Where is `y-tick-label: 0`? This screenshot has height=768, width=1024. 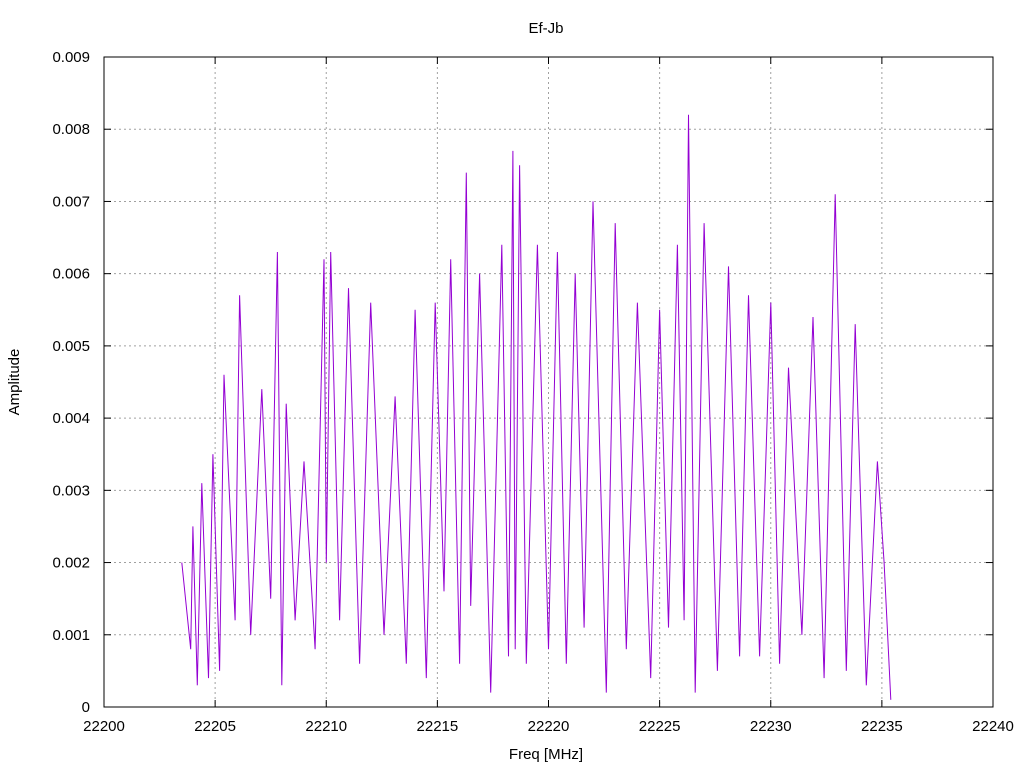 y-tick-label: 0 is located at coordinates (86, 707).